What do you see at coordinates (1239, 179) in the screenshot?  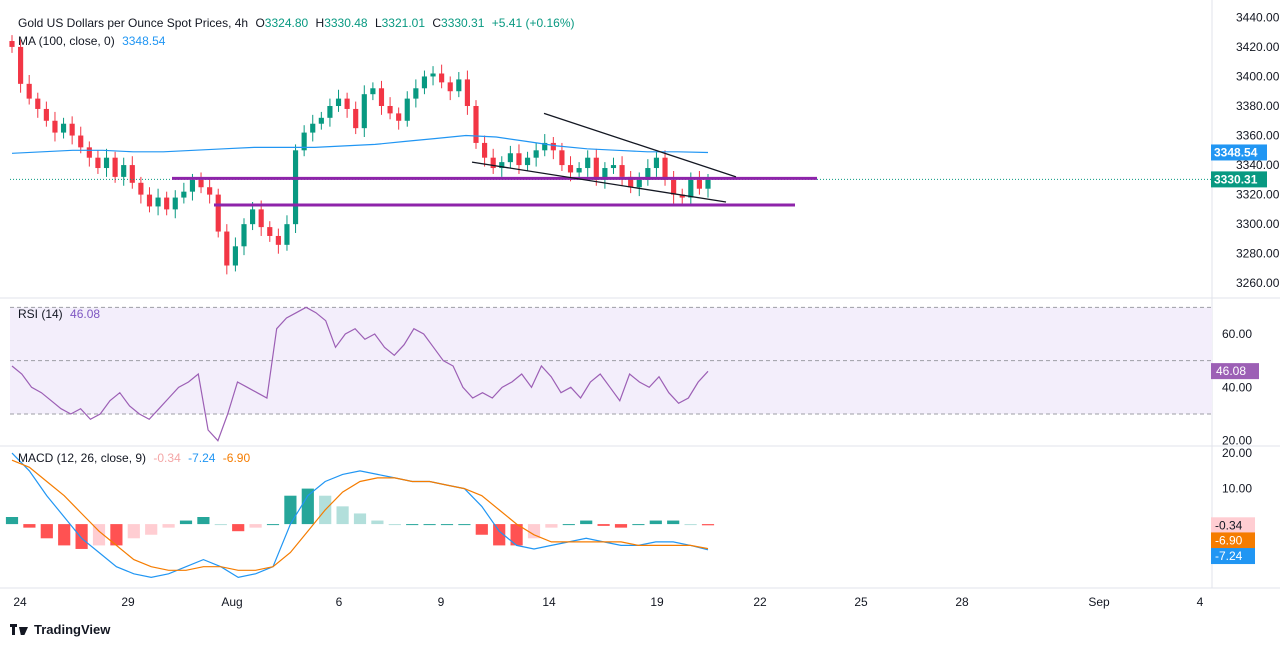 I see `last-price-label-bg` at bounding box center [1239, 179].